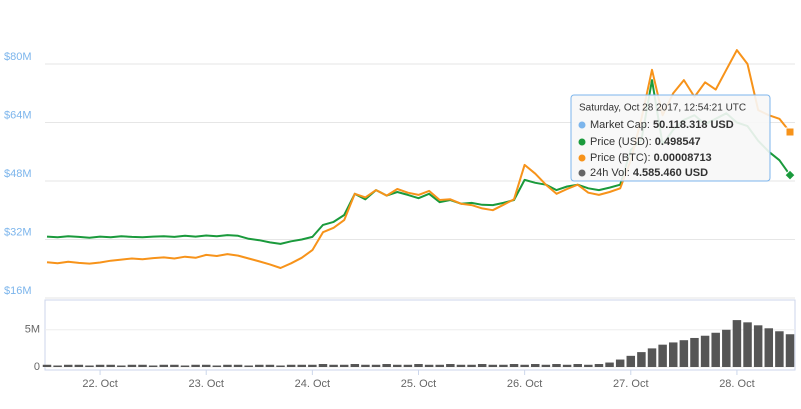 Image resolution: width=801 pixels, height=409 pixels. I want to click on x-tick-label: 25. Oct, so click(418, 384).